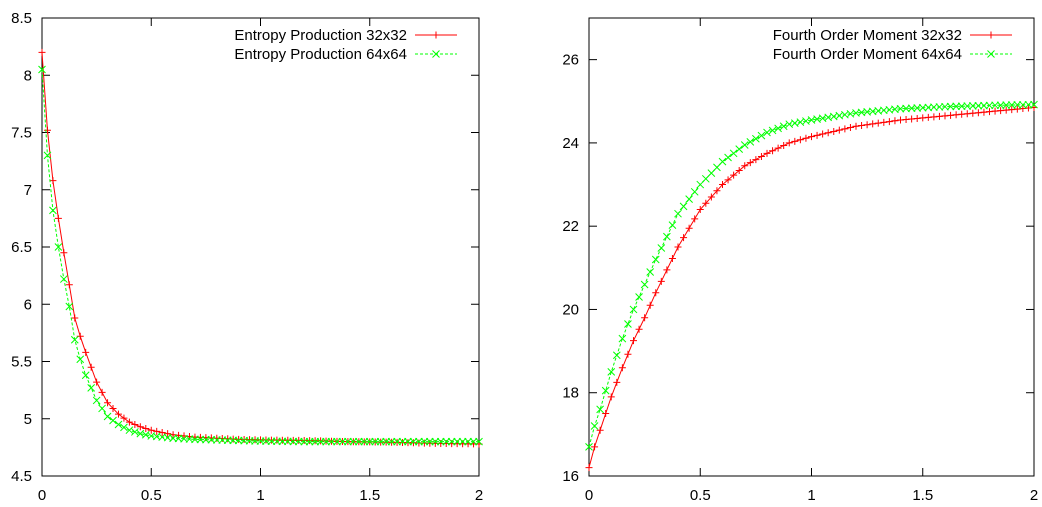 The width and height of the screenshot is (1042, 507). What do you see at coordinates (320, 35) in the screenshot?
I see `legend-label: Entropy Production 32x32` at bounding box center [320, 35].